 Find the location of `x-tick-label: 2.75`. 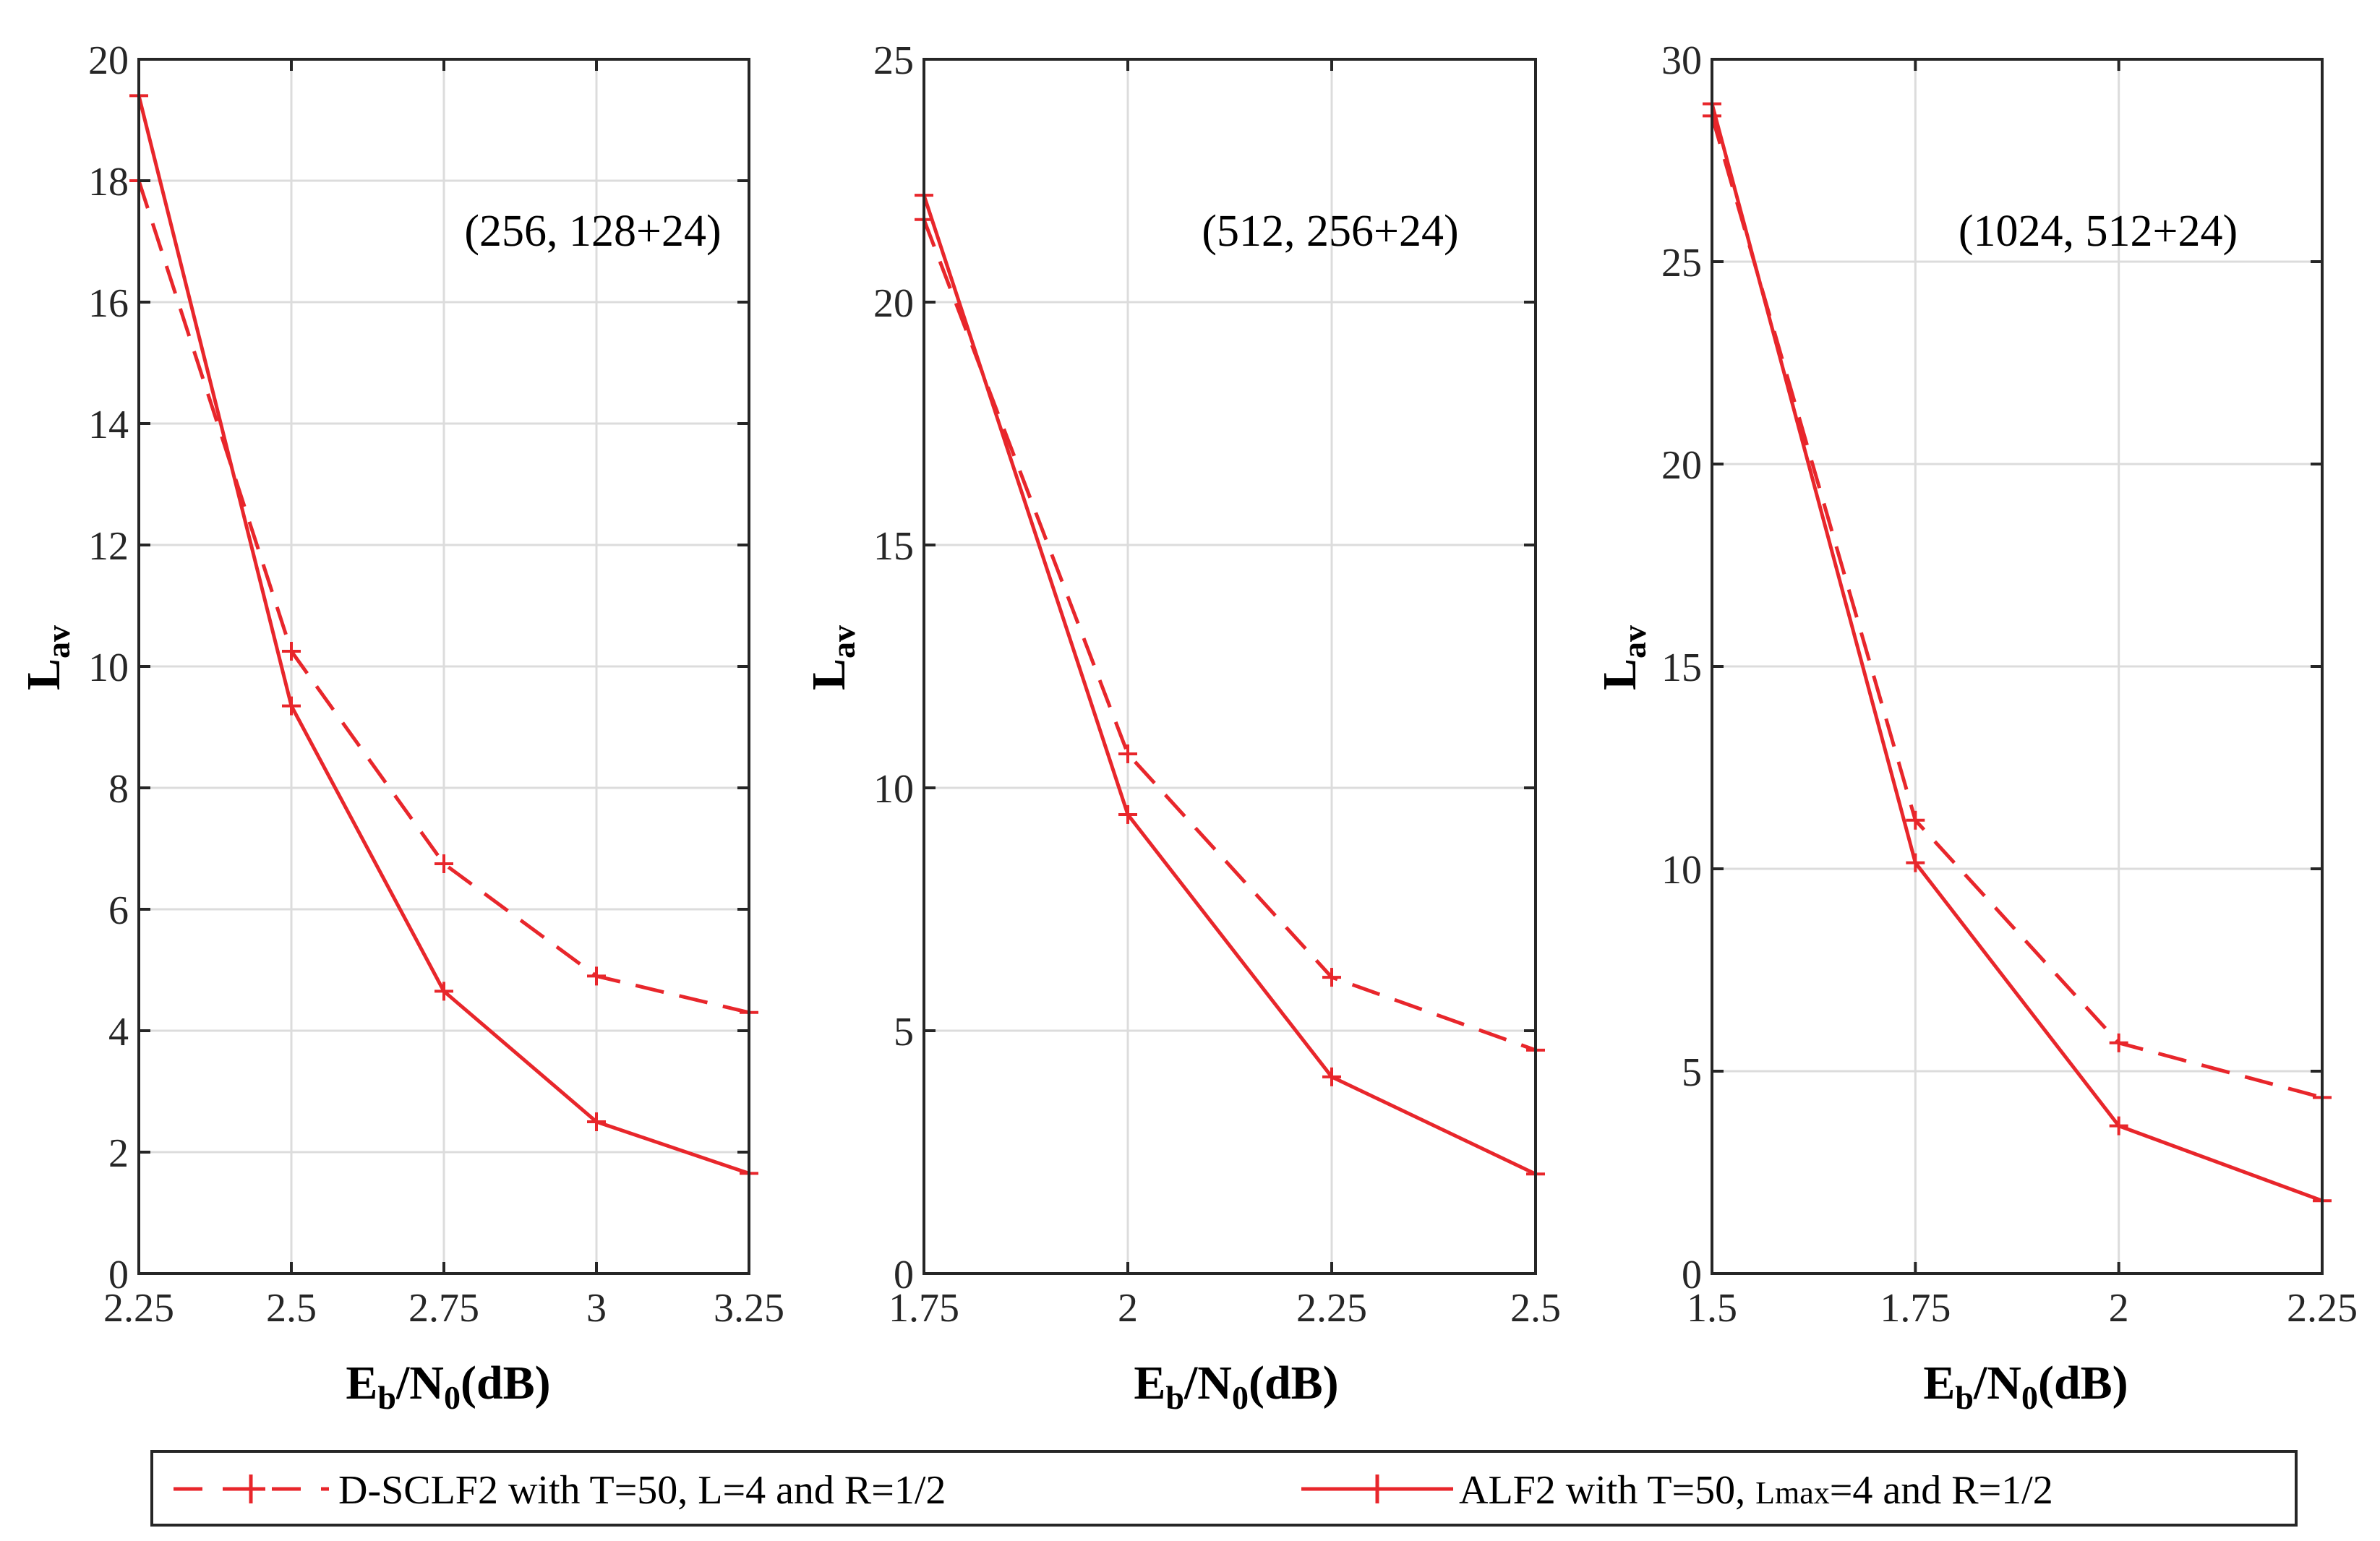

x-tick-label: 2.75 is located at coordinates (443, 1308).